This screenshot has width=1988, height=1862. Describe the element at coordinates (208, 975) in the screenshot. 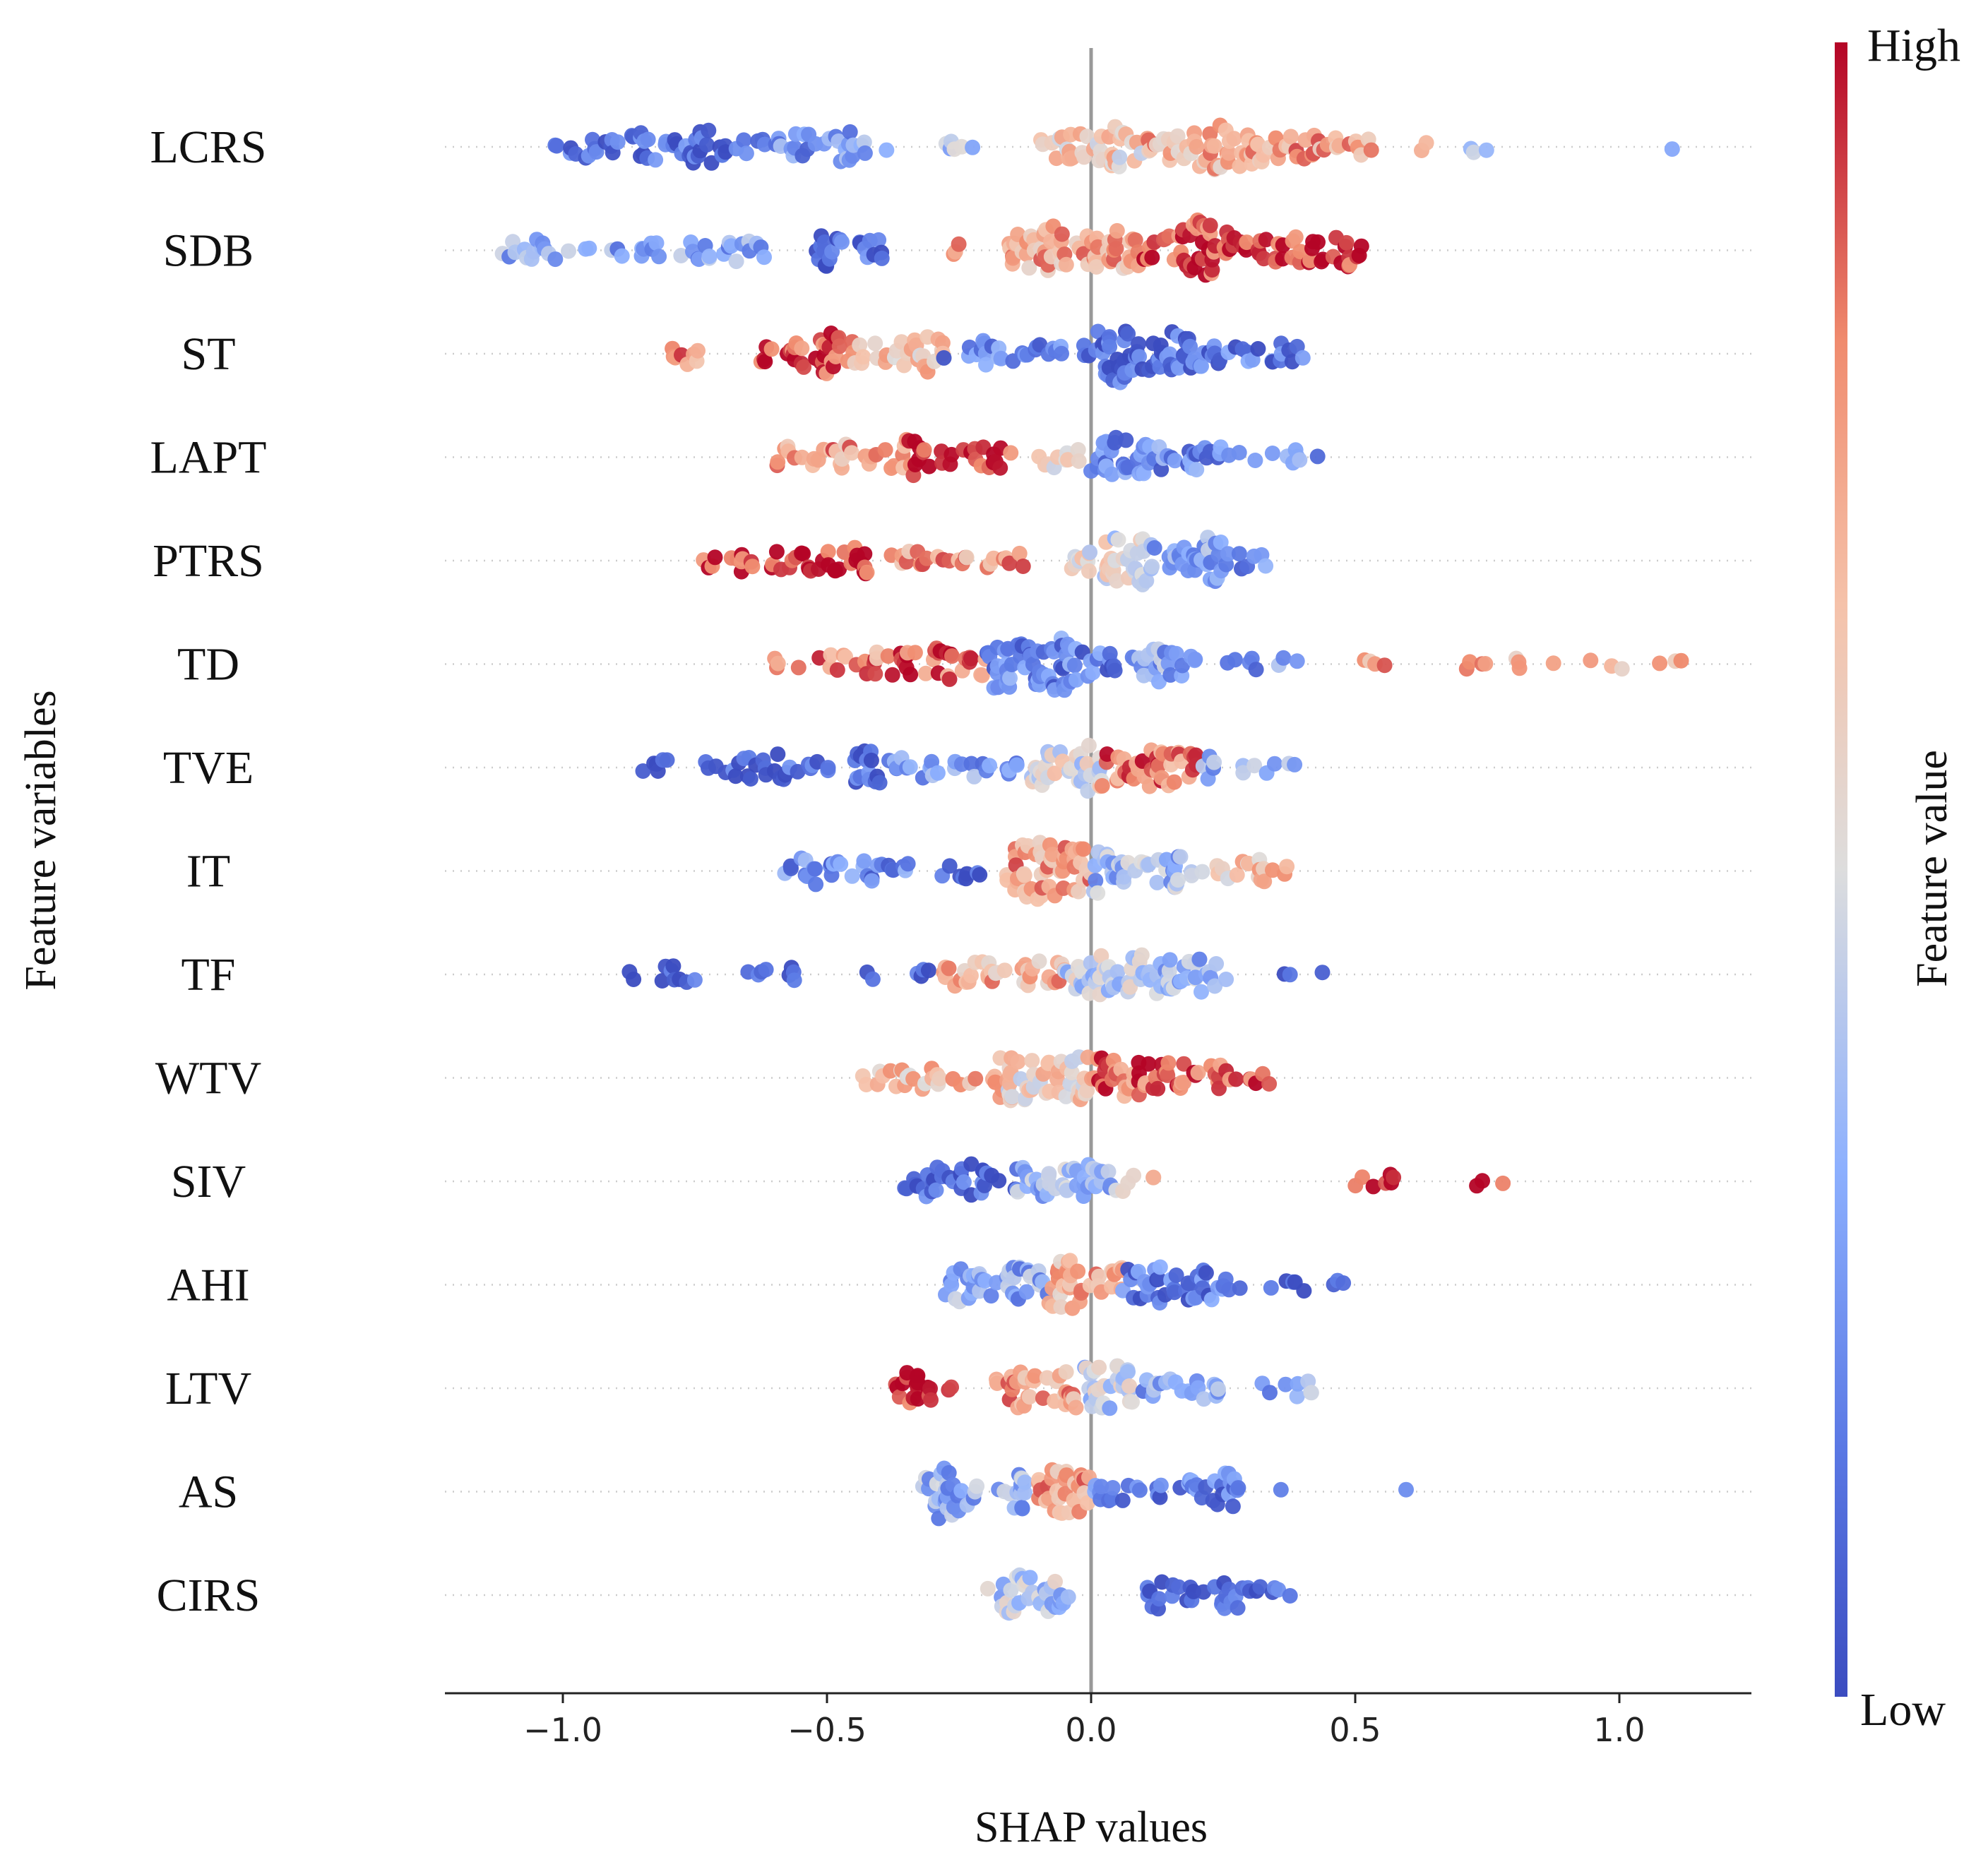

I see `feature-label: TF` at that location.